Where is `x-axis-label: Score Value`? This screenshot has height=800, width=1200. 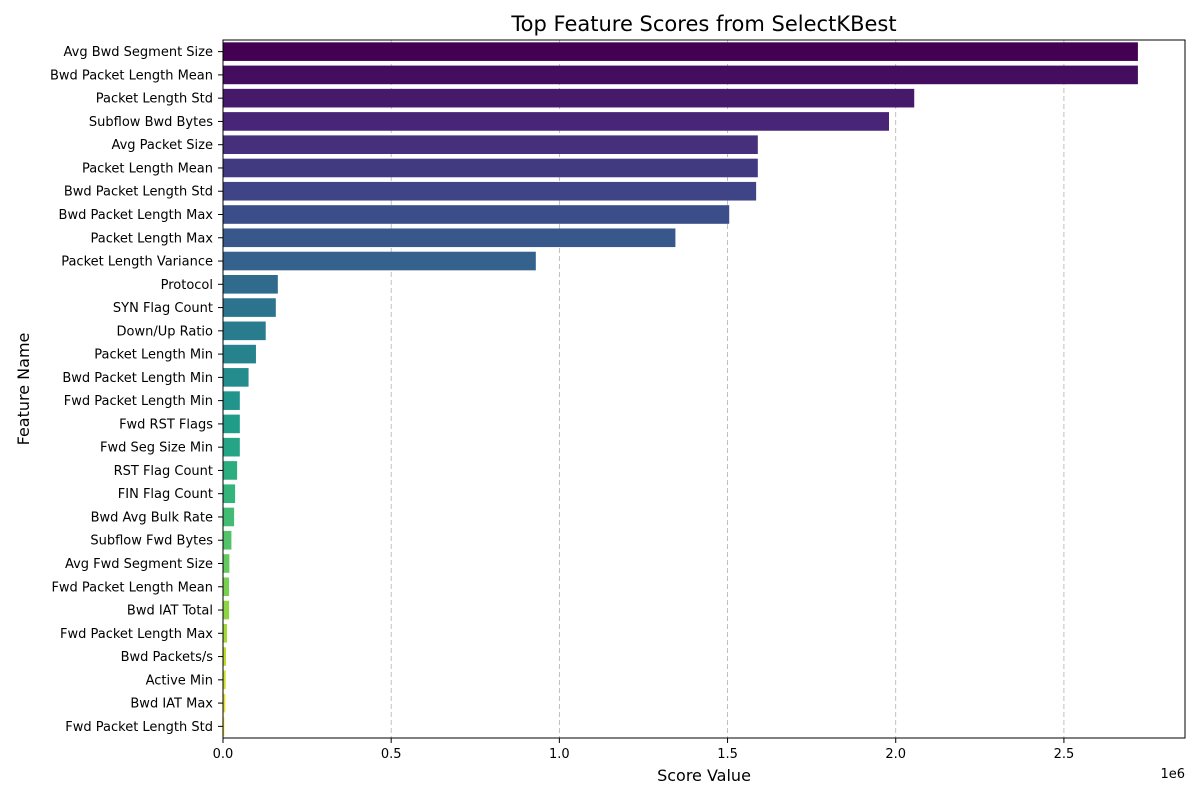 x-axis-label: Score Value is located at coordinates (704, 775).